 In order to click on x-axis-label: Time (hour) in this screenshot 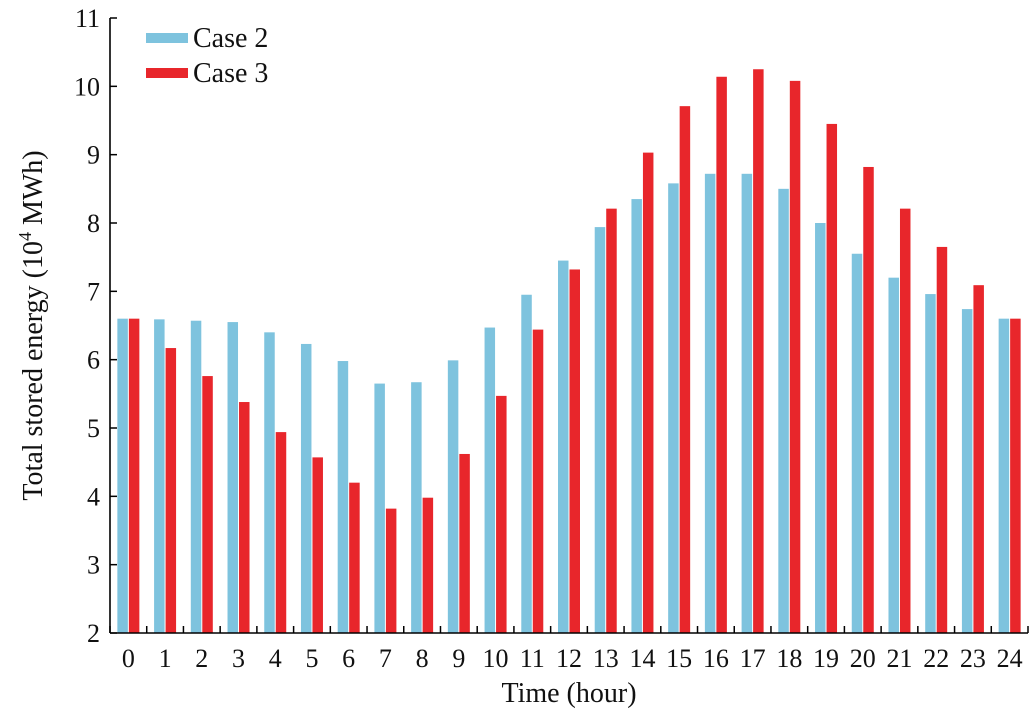, I will do `click(568, 693)`.